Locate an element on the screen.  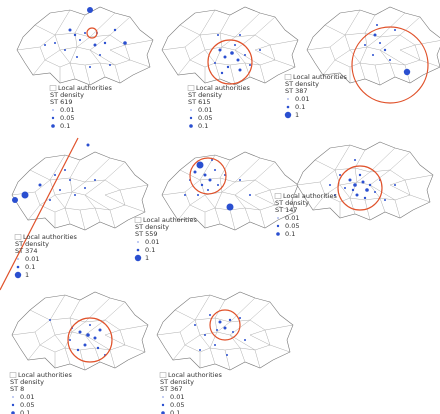
cluster-line is located at coordinates (39, 214).